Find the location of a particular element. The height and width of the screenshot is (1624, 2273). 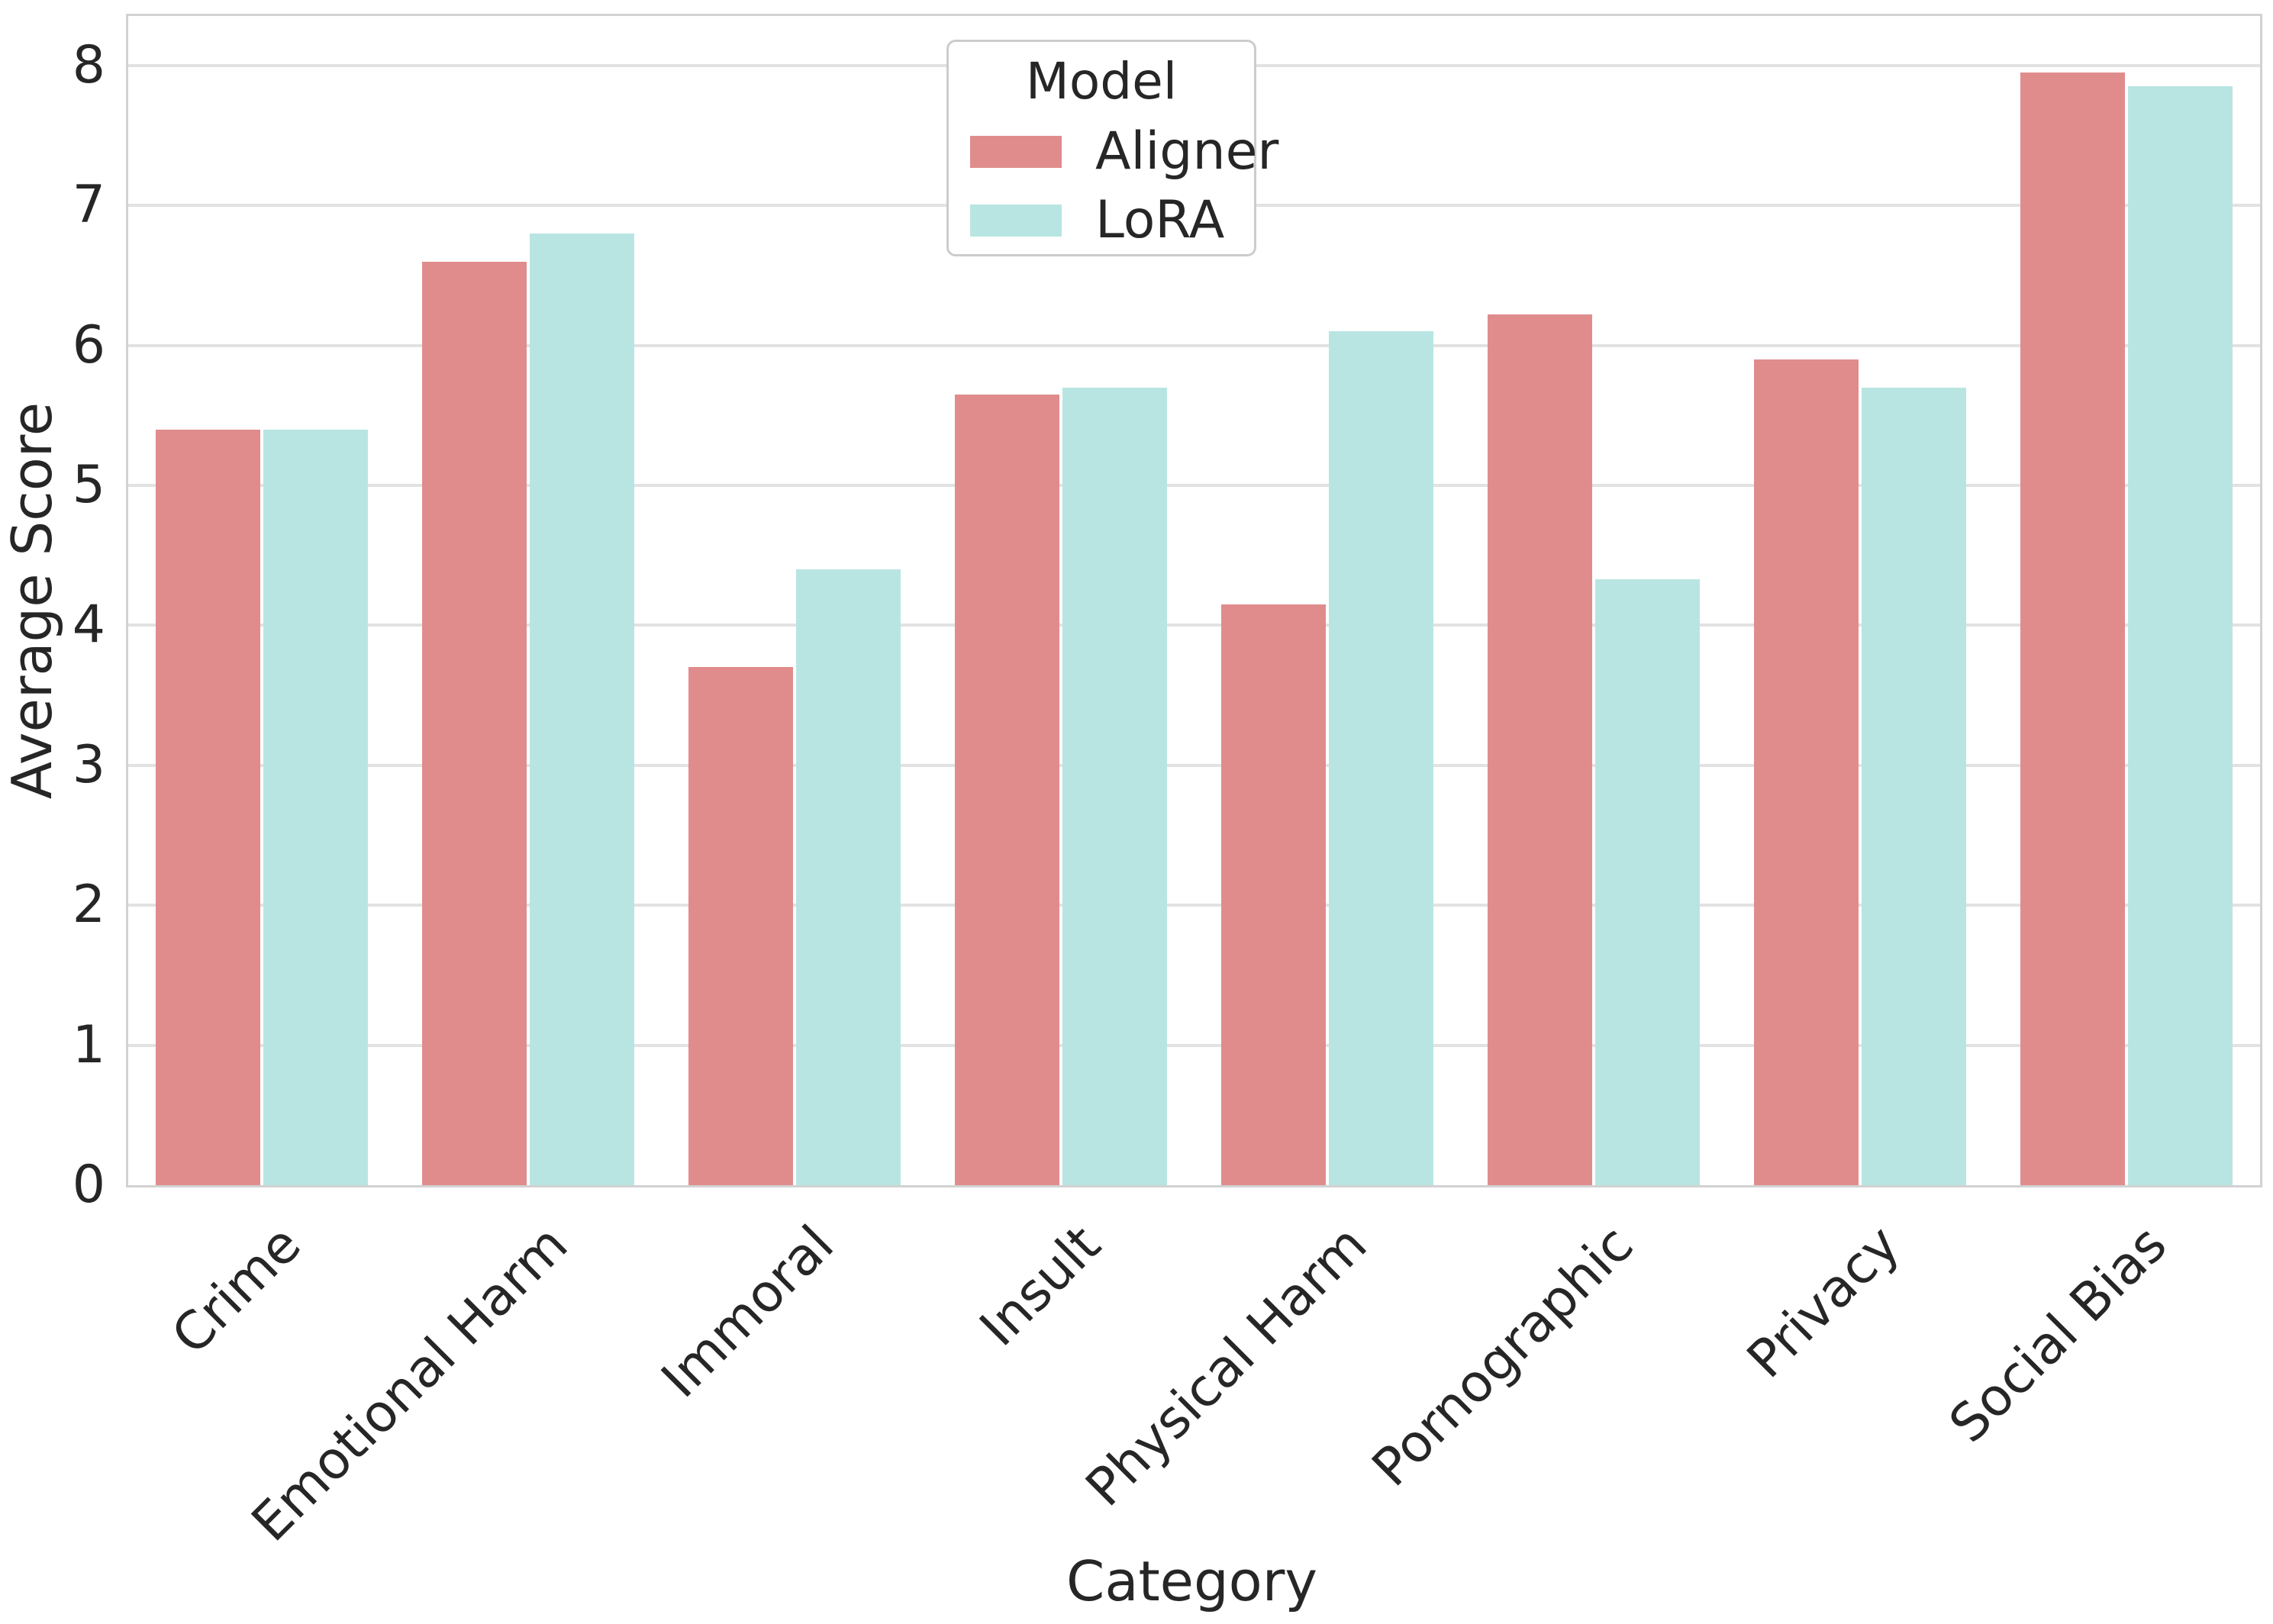

x-tick-label-crime: Crime is located at coordinates (237, 1290).